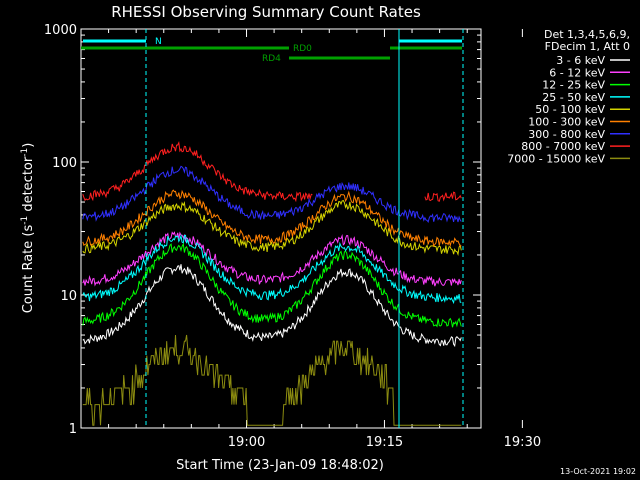 The image size is (640, 480). I want to click on x-axis-label: Start Time (23-Jan-09 18:48:02), so click(280, 465).